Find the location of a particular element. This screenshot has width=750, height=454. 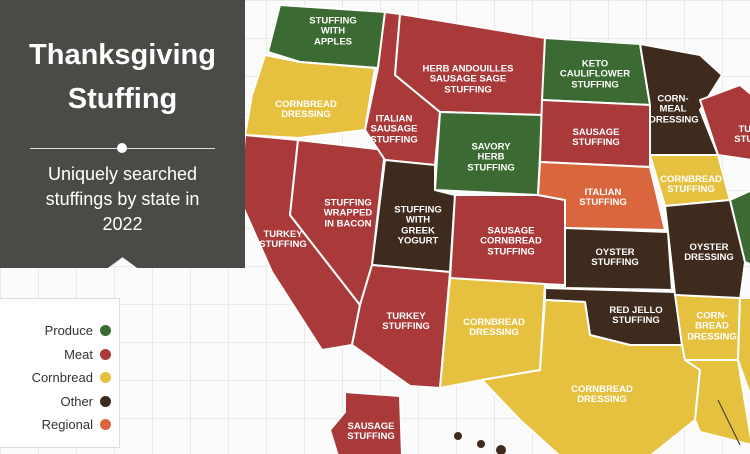

legend-item: Cornbread is located at coordinates (71, 377).